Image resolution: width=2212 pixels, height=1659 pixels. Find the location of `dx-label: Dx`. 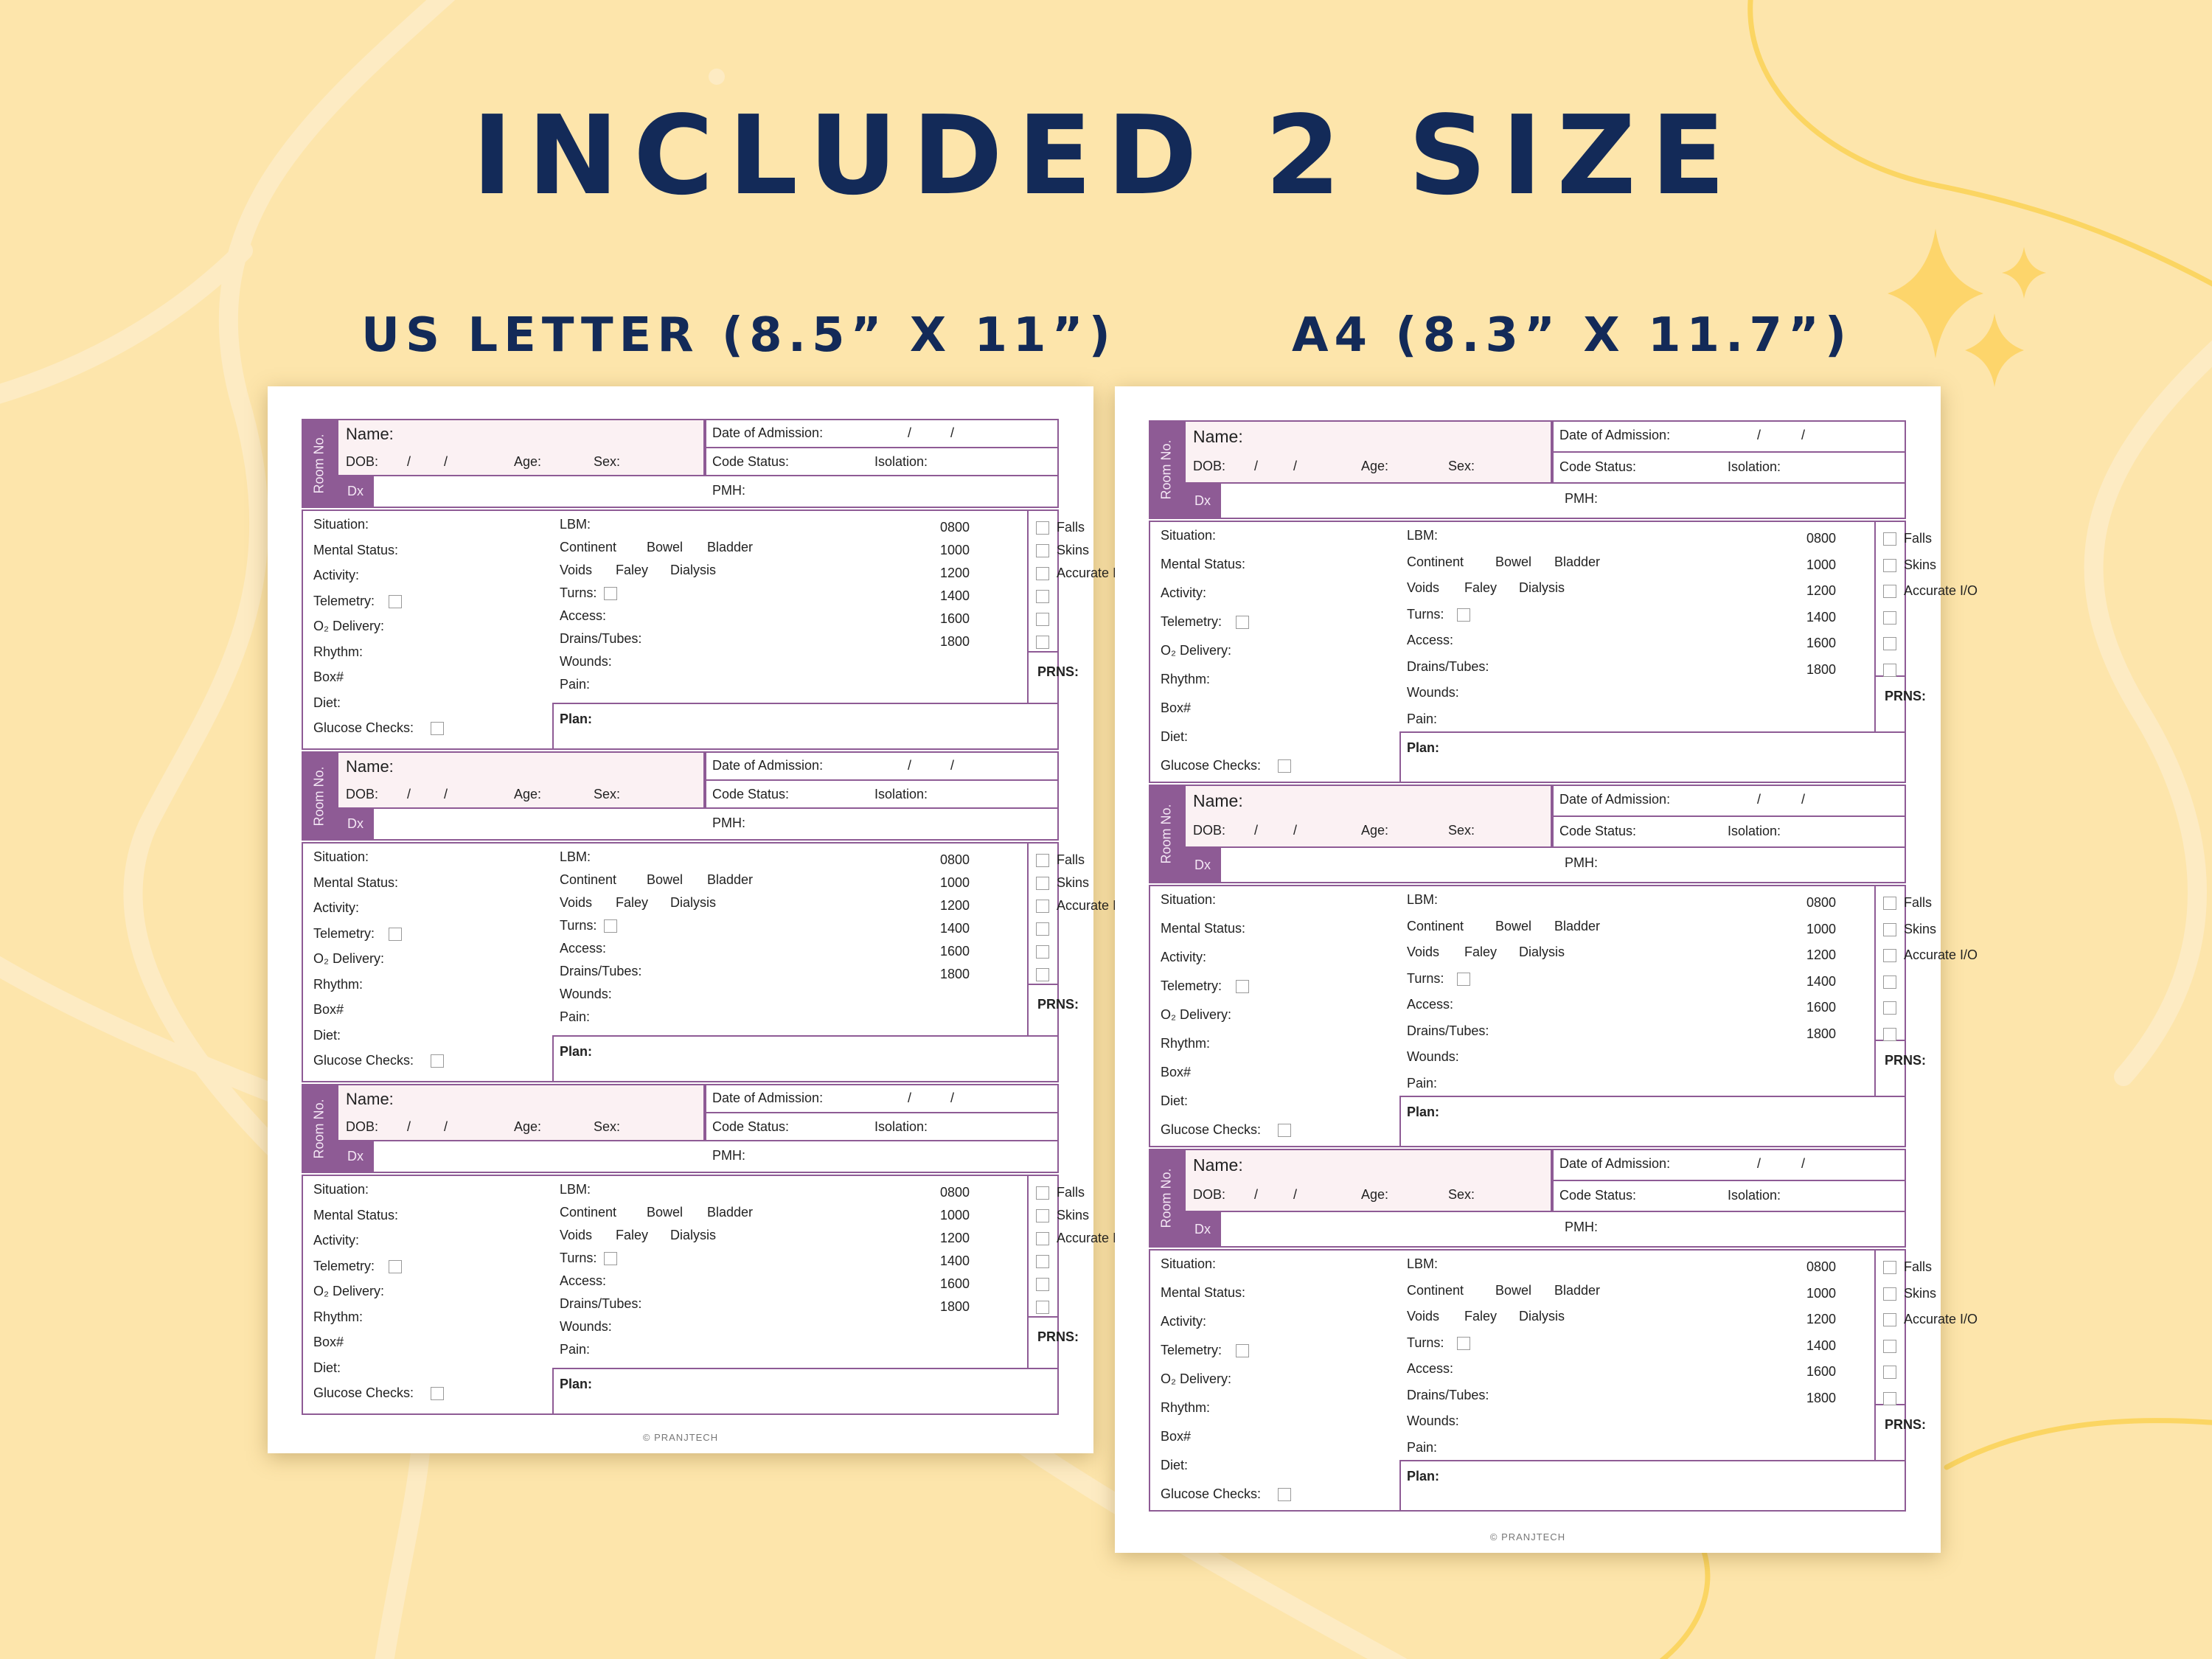

dx-label: Dx is located at coordinates (1202, 1229).